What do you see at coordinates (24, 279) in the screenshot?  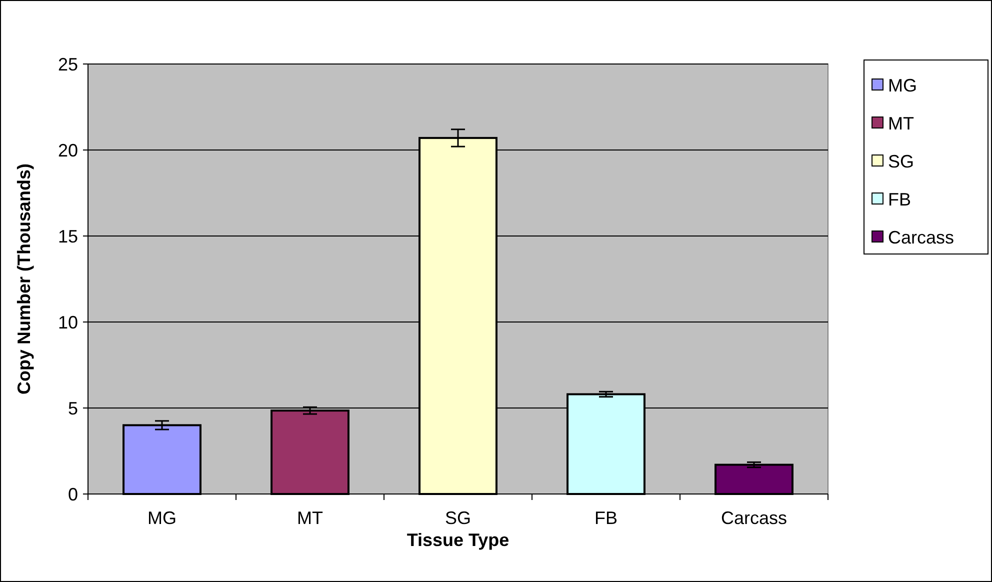 I see `y-axis-title: Copy Number (Thousands)` at bounding box center [24, 279].